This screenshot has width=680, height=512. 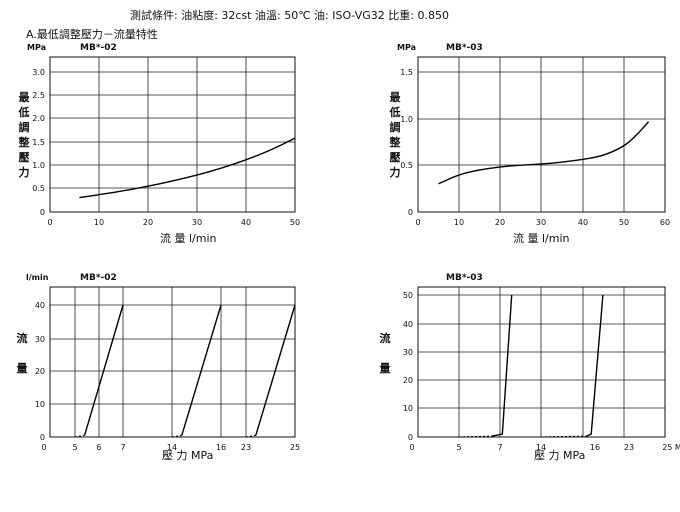 What do you see at coordinates (629, 447) in the screenshot?
I see `x-tick-label: 23` at bounding box center [629, 447].